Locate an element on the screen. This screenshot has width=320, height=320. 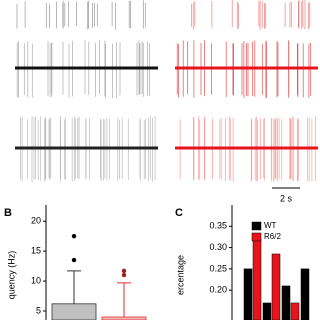
y-axis-label: quency (Hz) is located at coordinates (11, 275).